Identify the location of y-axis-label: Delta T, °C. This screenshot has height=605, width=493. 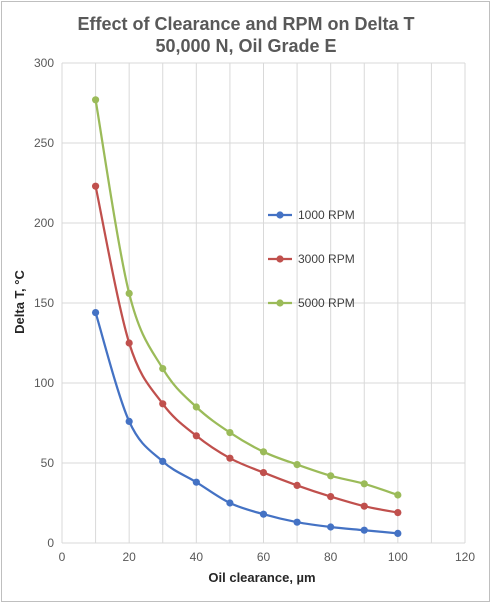
(19, 302).